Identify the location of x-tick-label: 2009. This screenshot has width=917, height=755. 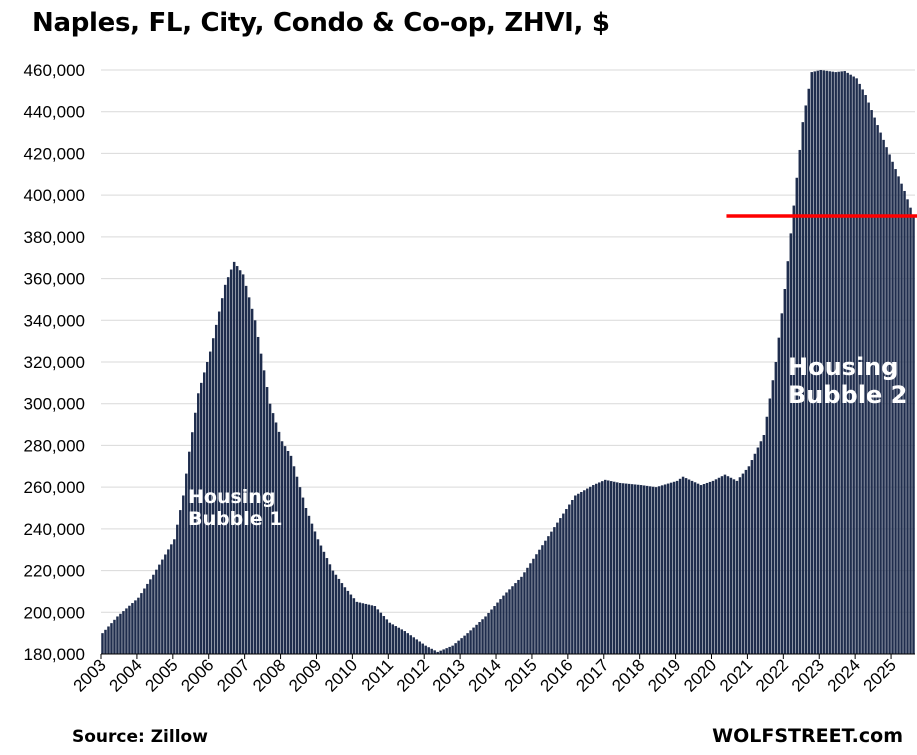
(305, 675).